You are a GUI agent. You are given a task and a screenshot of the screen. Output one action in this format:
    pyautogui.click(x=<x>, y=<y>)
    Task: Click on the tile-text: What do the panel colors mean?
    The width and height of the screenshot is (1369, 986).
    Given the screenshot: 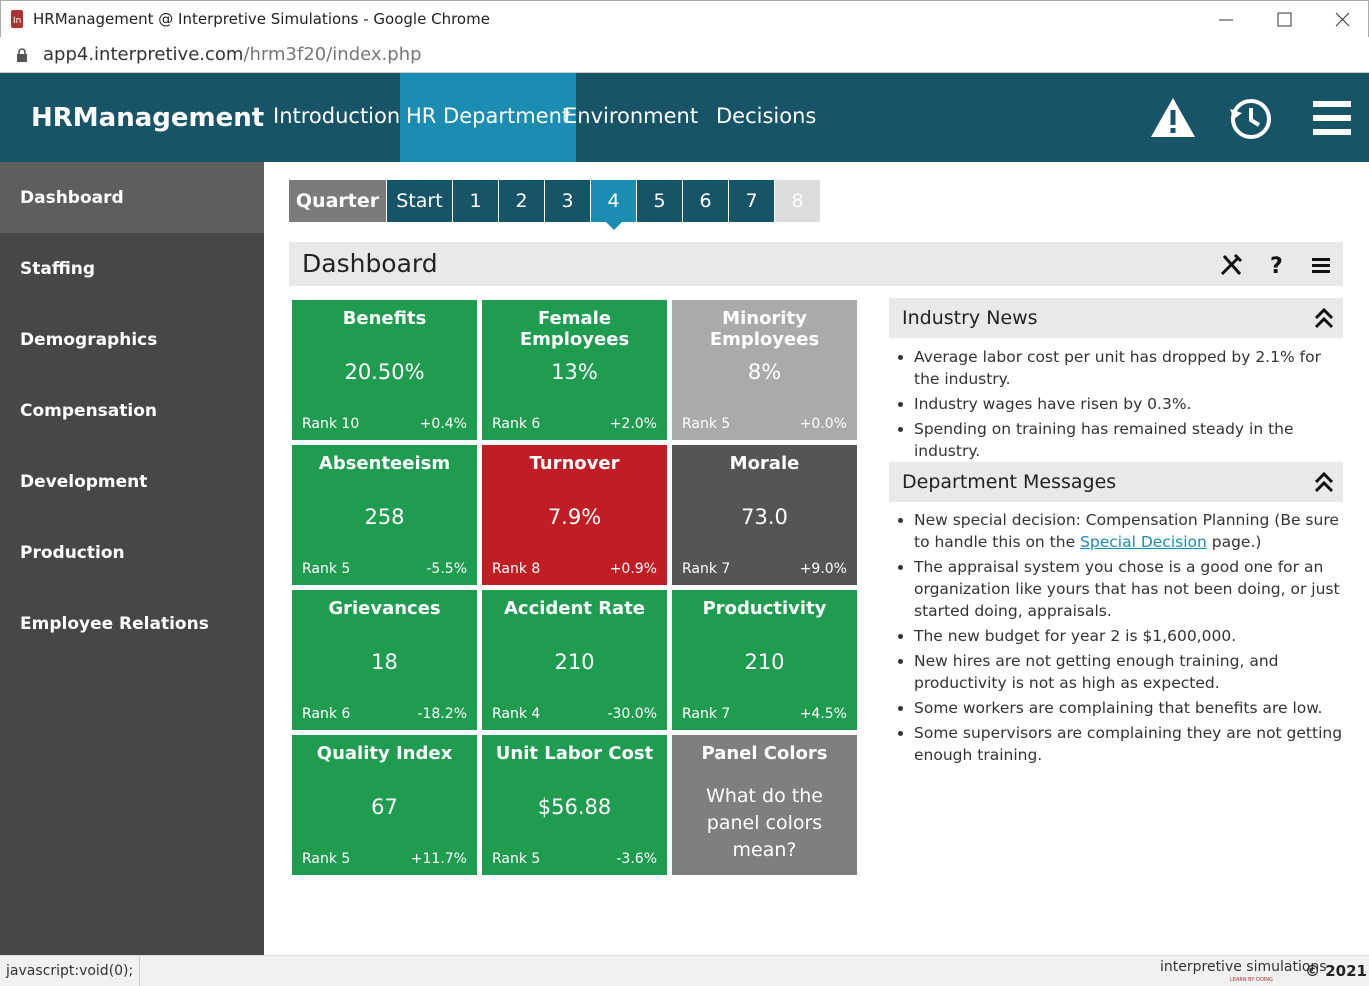 What is the action you would take?
    pyautogui.click(x=764, y=823)
    